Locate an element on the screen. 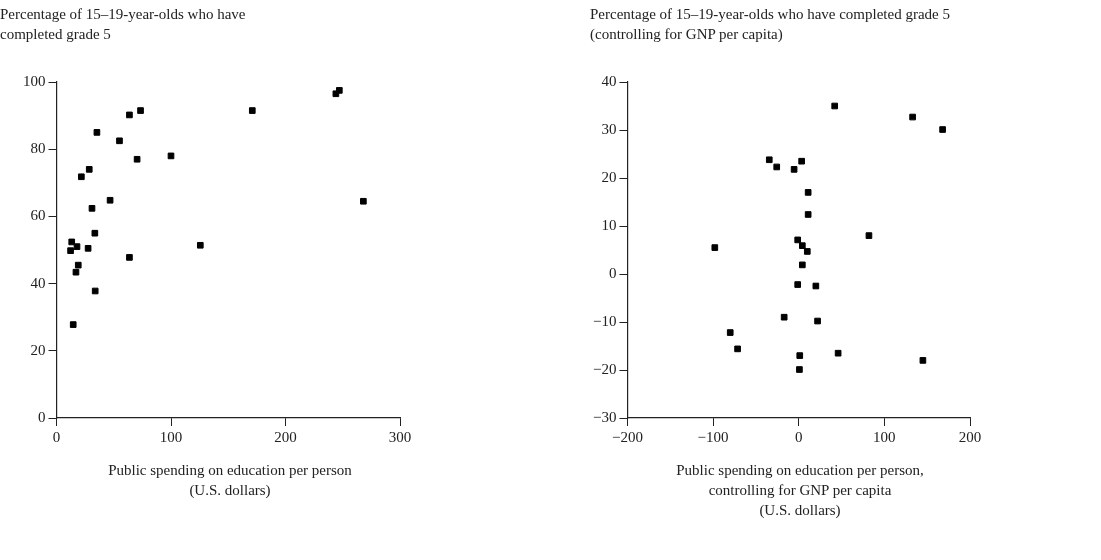 This screenshot has width=1101, height=560. y-tick-label: 60 is located at coordinates (38, 215).